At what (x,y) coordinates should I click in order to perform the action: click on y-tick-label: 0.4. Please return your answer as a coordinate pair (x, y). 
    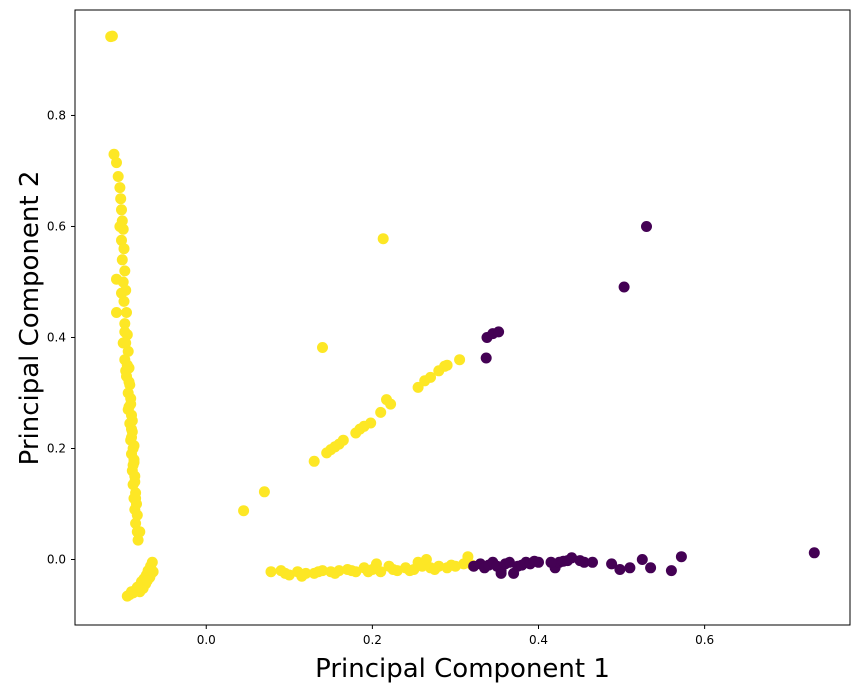
    Looking at the image, I should click on (56, 337).